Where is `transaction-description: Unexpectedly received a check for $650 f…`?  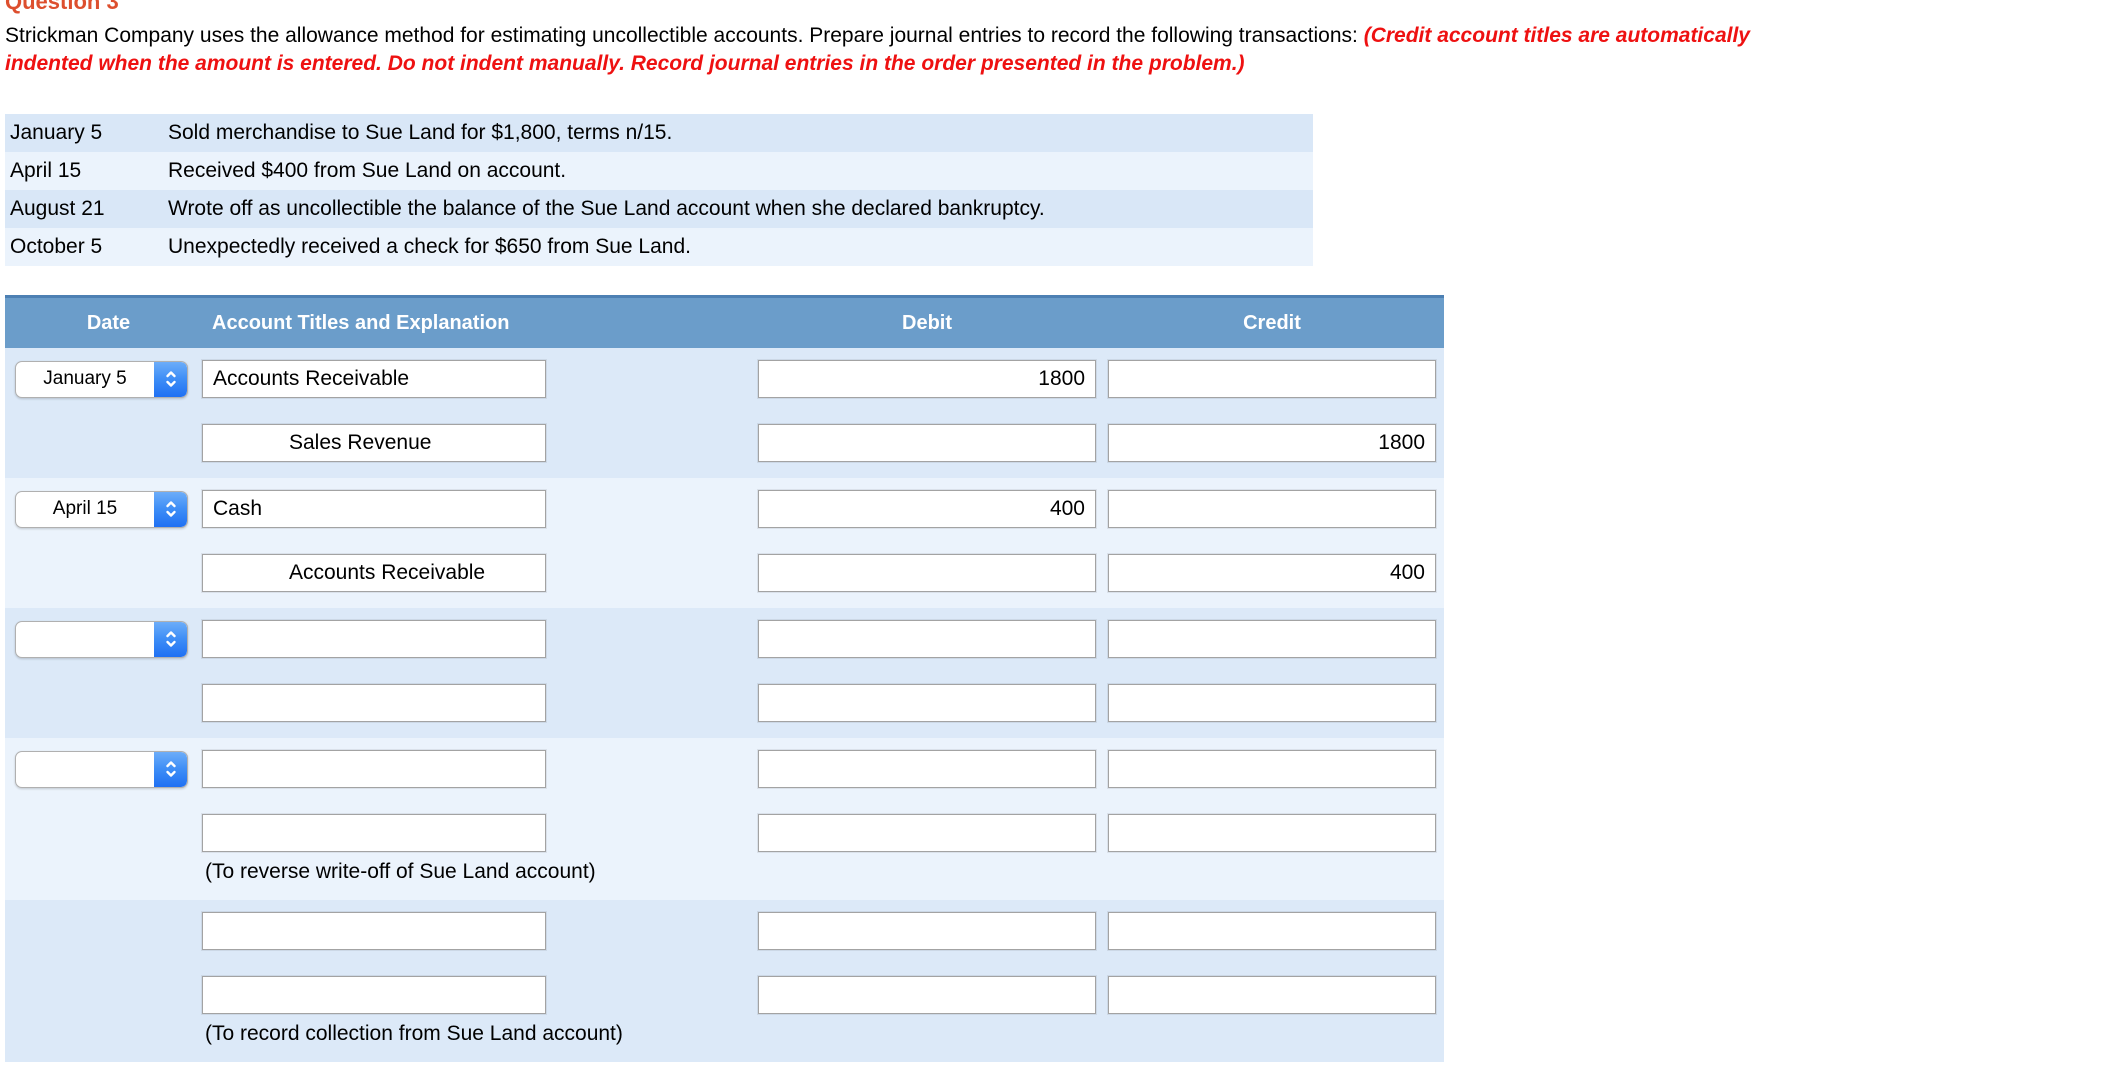
transaction-description: Unexpectedly received a check for $650 f… is located at coordinates (429, 246).